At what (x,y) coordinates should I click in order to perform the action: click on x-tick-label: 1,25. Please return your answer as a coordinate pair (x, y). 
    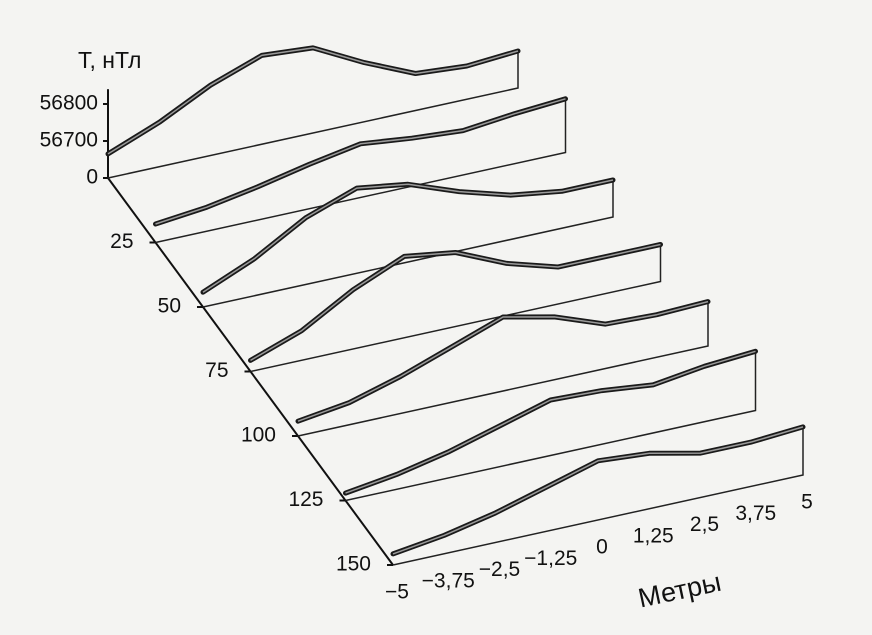
    Looking at the image, I should click on (653, 535).